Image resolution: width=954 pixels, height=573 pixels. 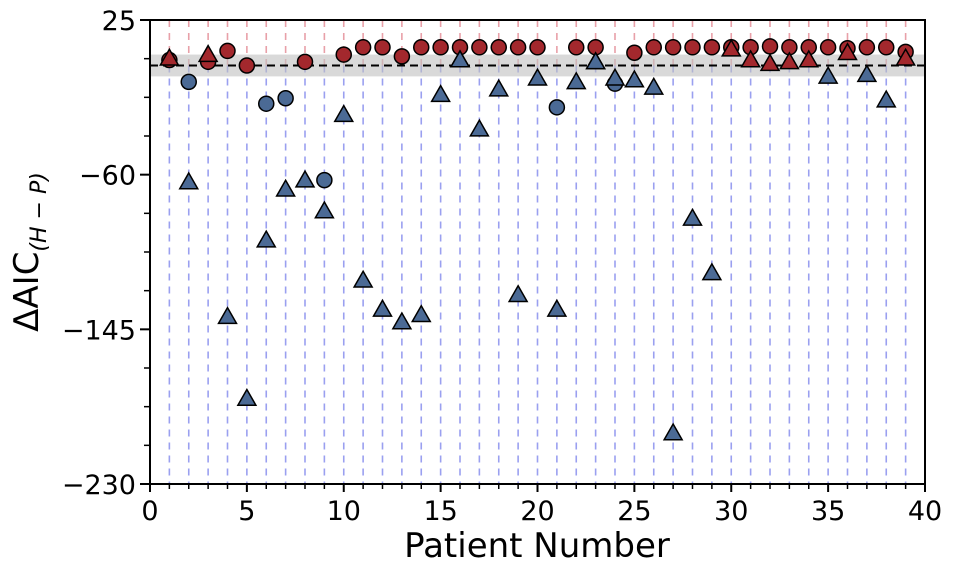 What do you see at coordinates (149, 511) in the screenshot?
I see `x-tick-label: 0` at bounding box center [149, 511].